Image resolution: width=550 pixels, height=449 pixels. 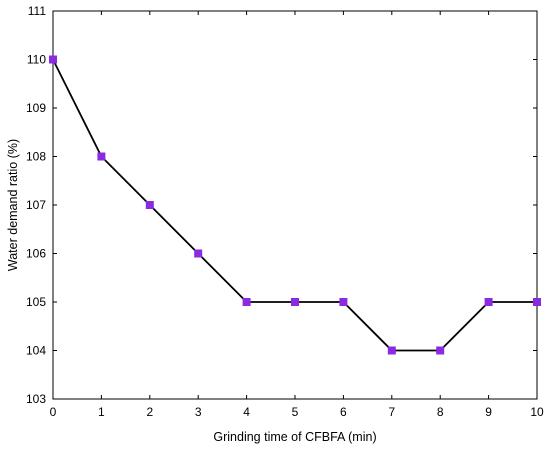 I want to click on y-tick-label: 109, so click(x=36, y=108).